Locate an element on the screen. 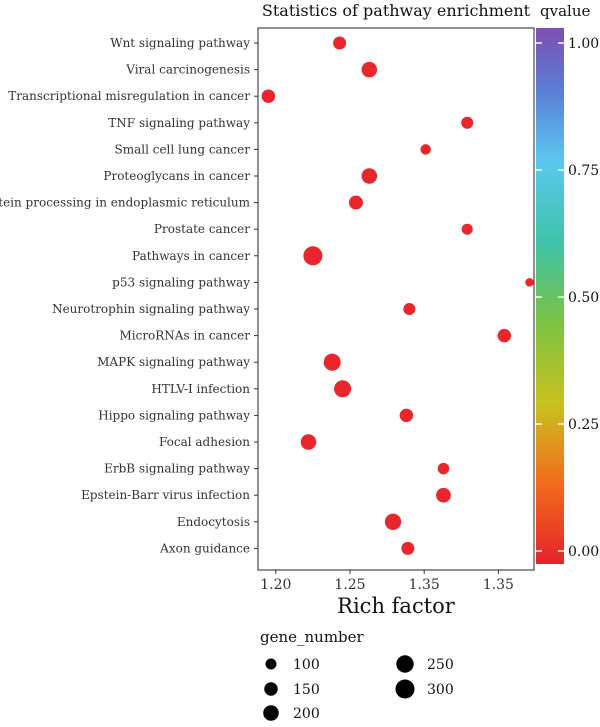 This screenshot has width=600, height=727. color-legend-label: 0.00 is located at coordinates (583, 552).